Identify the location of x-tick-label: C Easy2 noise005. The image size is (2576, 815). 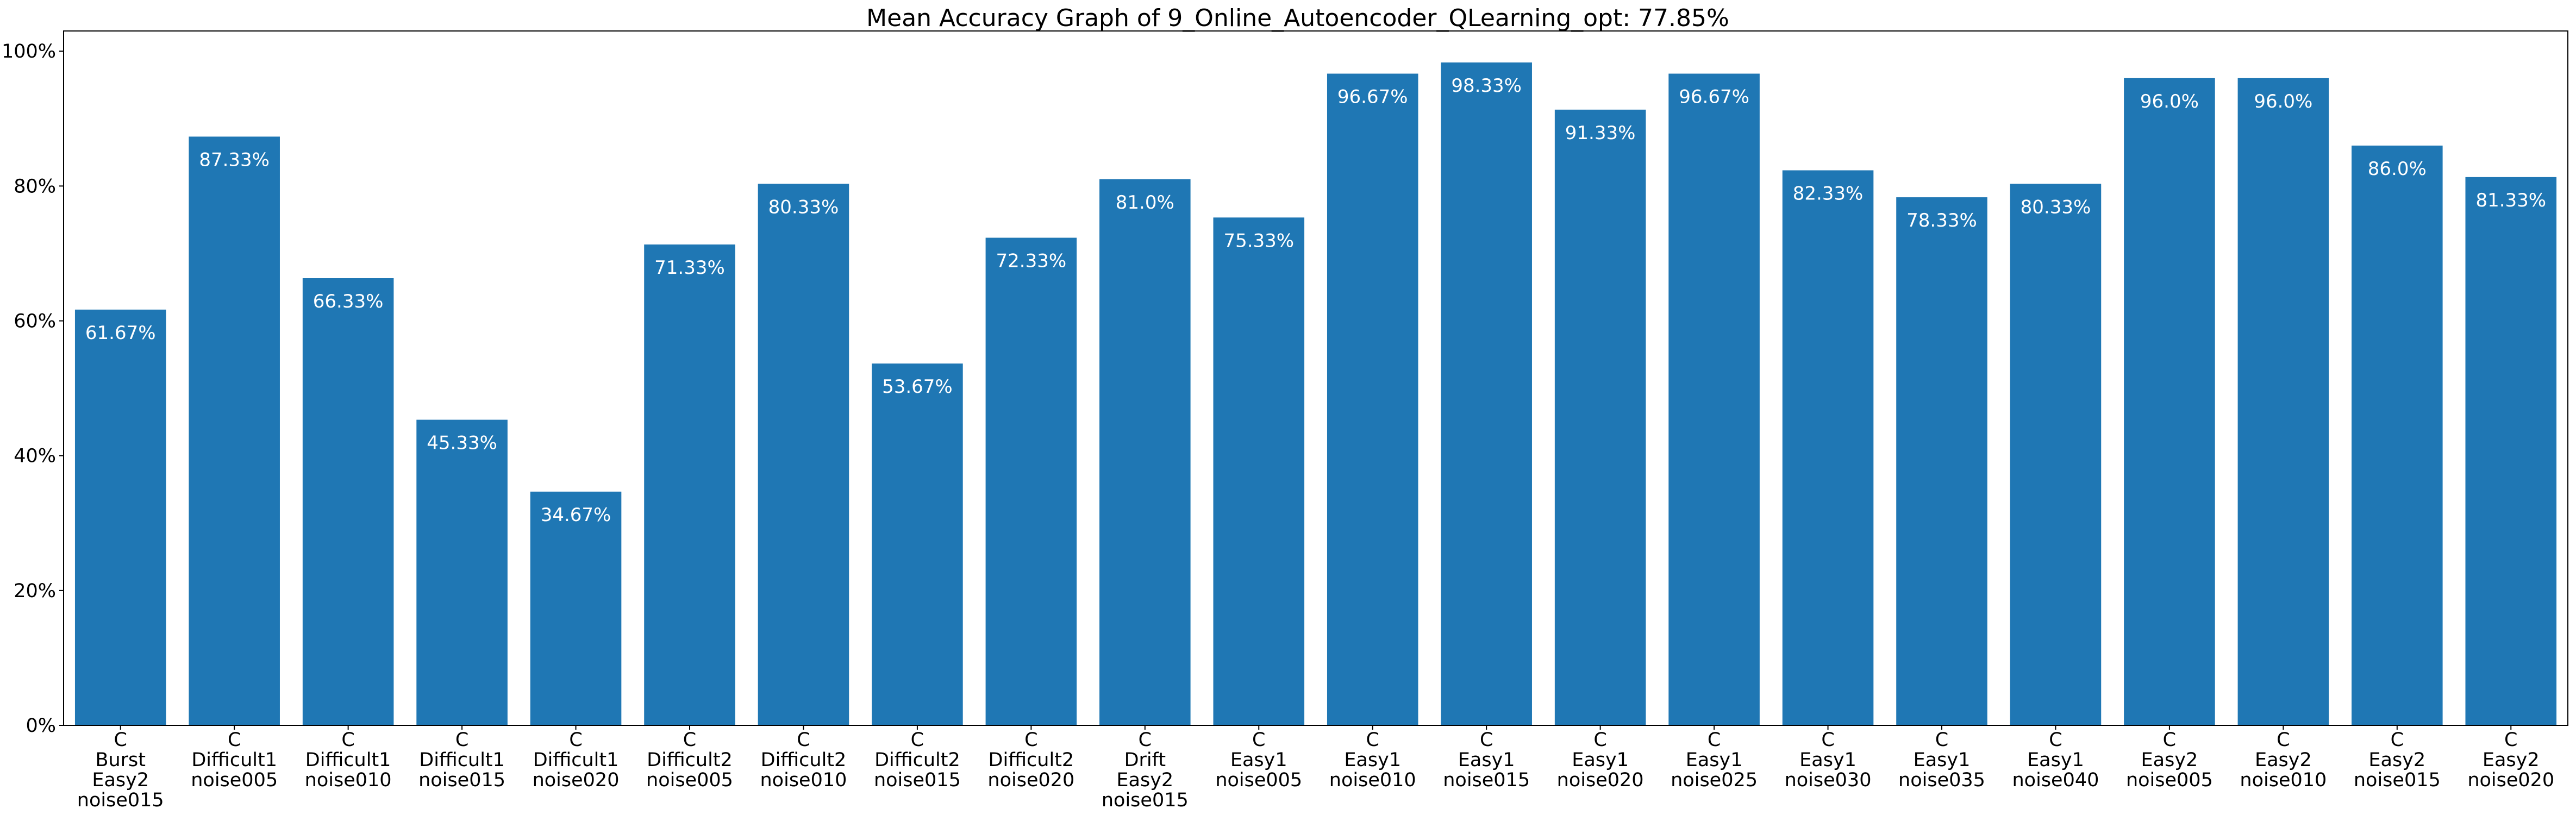
(2169, 760).